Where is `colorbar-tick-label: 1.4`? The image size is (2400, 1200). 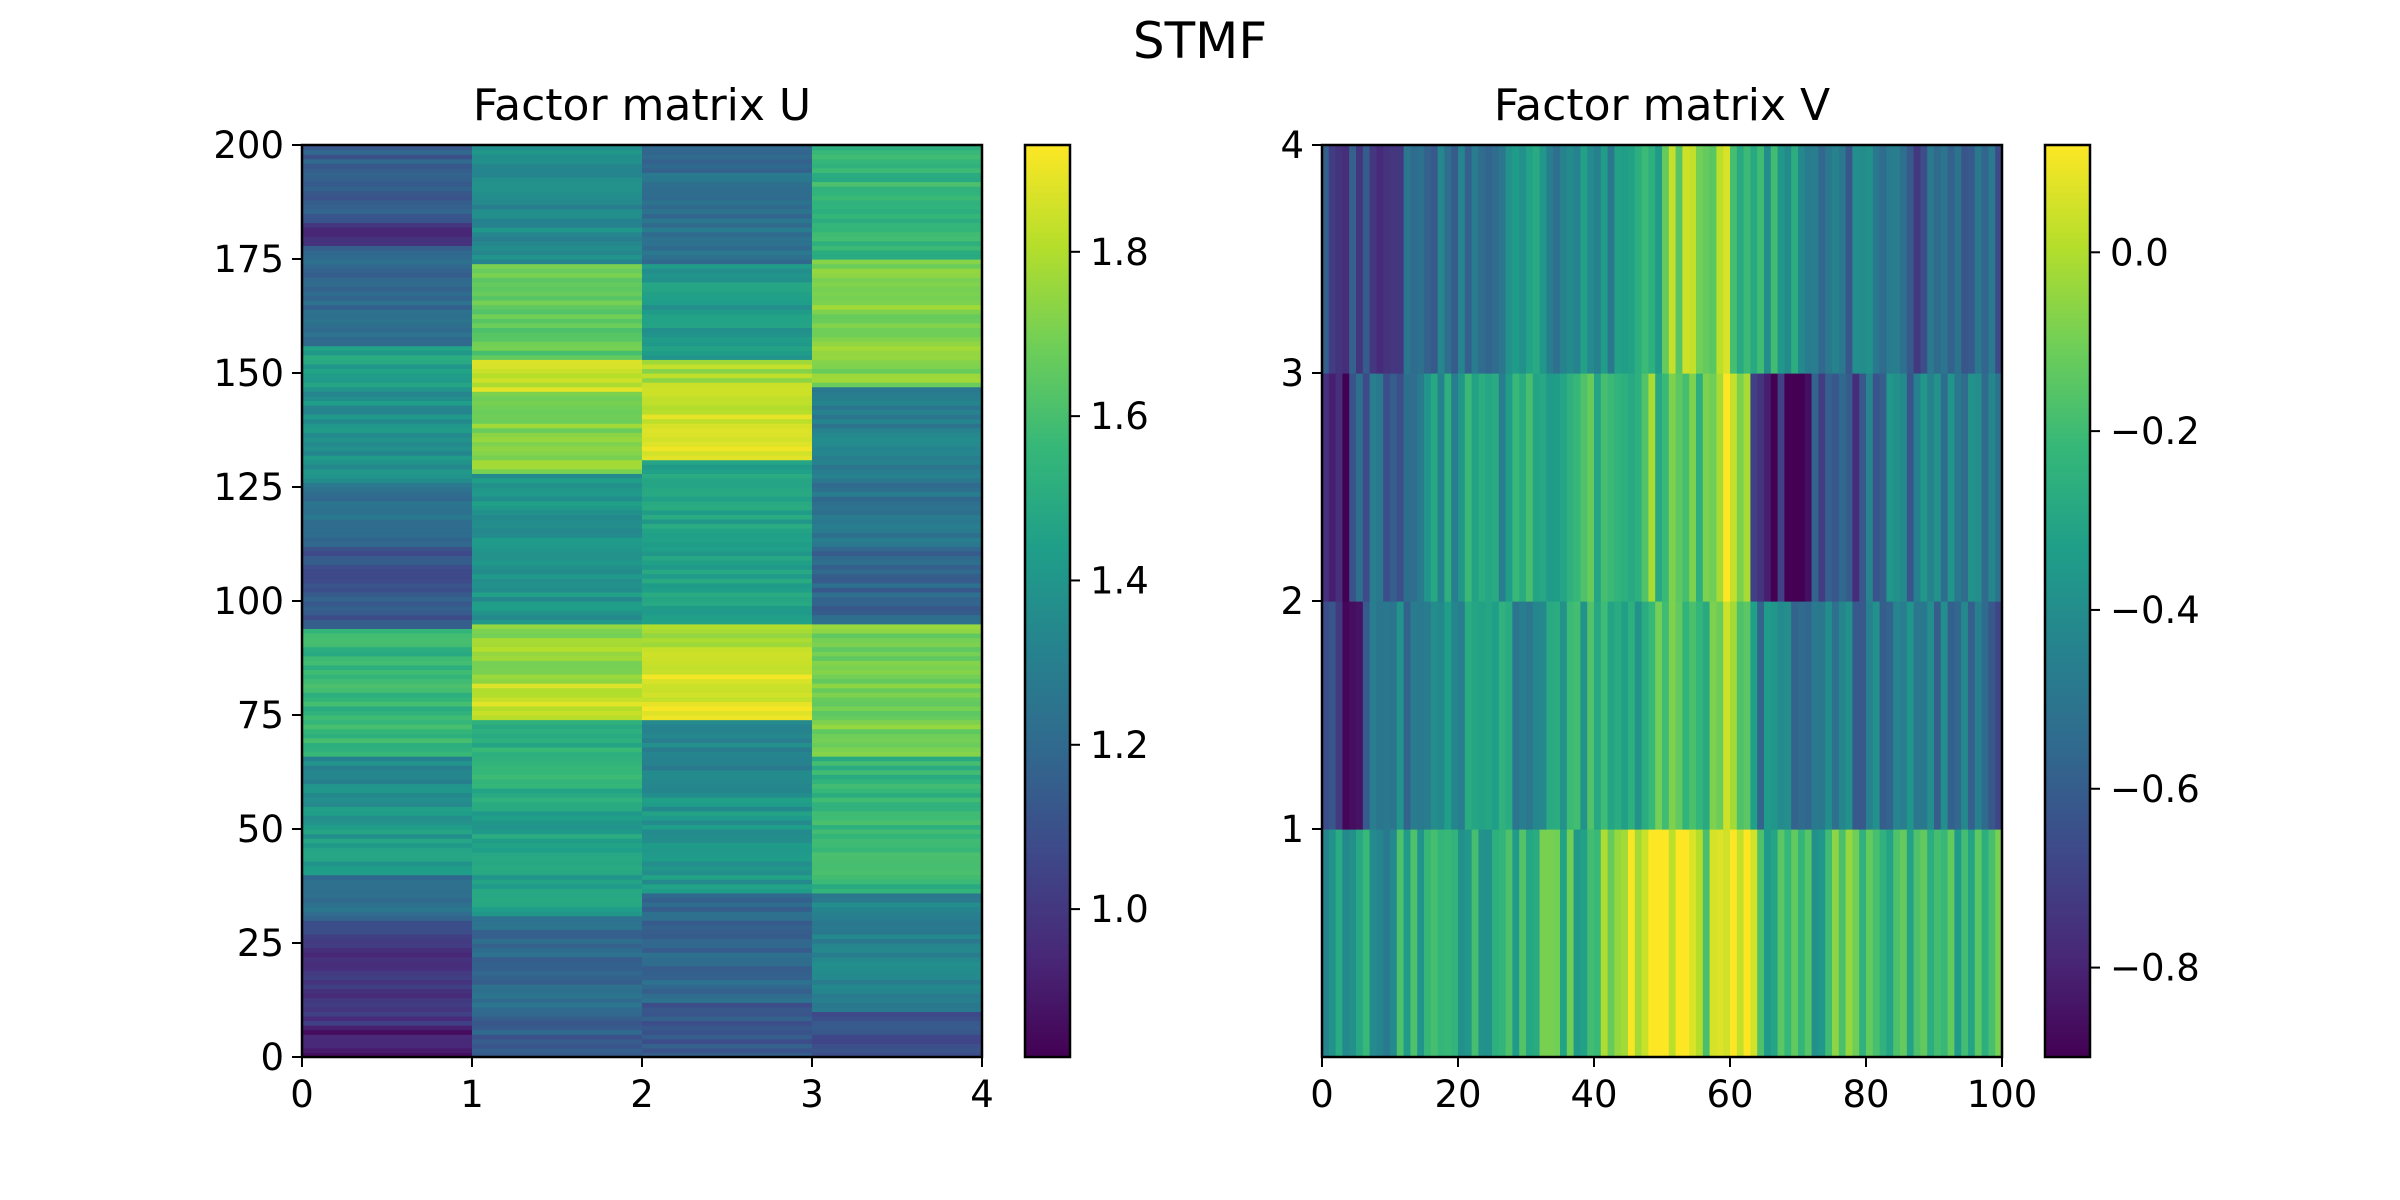
colorbar-tick-label: 1.4 is located at coordinates (1119, 580).